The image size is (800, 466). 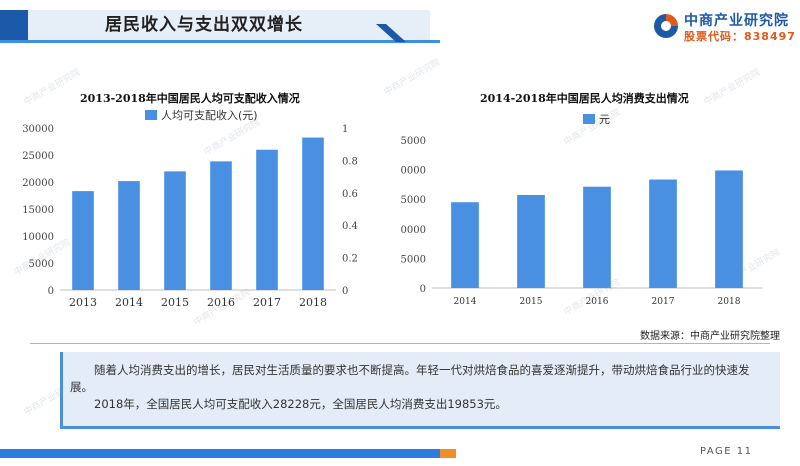 What do you see at coordinates (710, 336) in the screenshot?
I see `data-source: 数据来源：中商产业研究院整理` at bounding box center [710, 336].